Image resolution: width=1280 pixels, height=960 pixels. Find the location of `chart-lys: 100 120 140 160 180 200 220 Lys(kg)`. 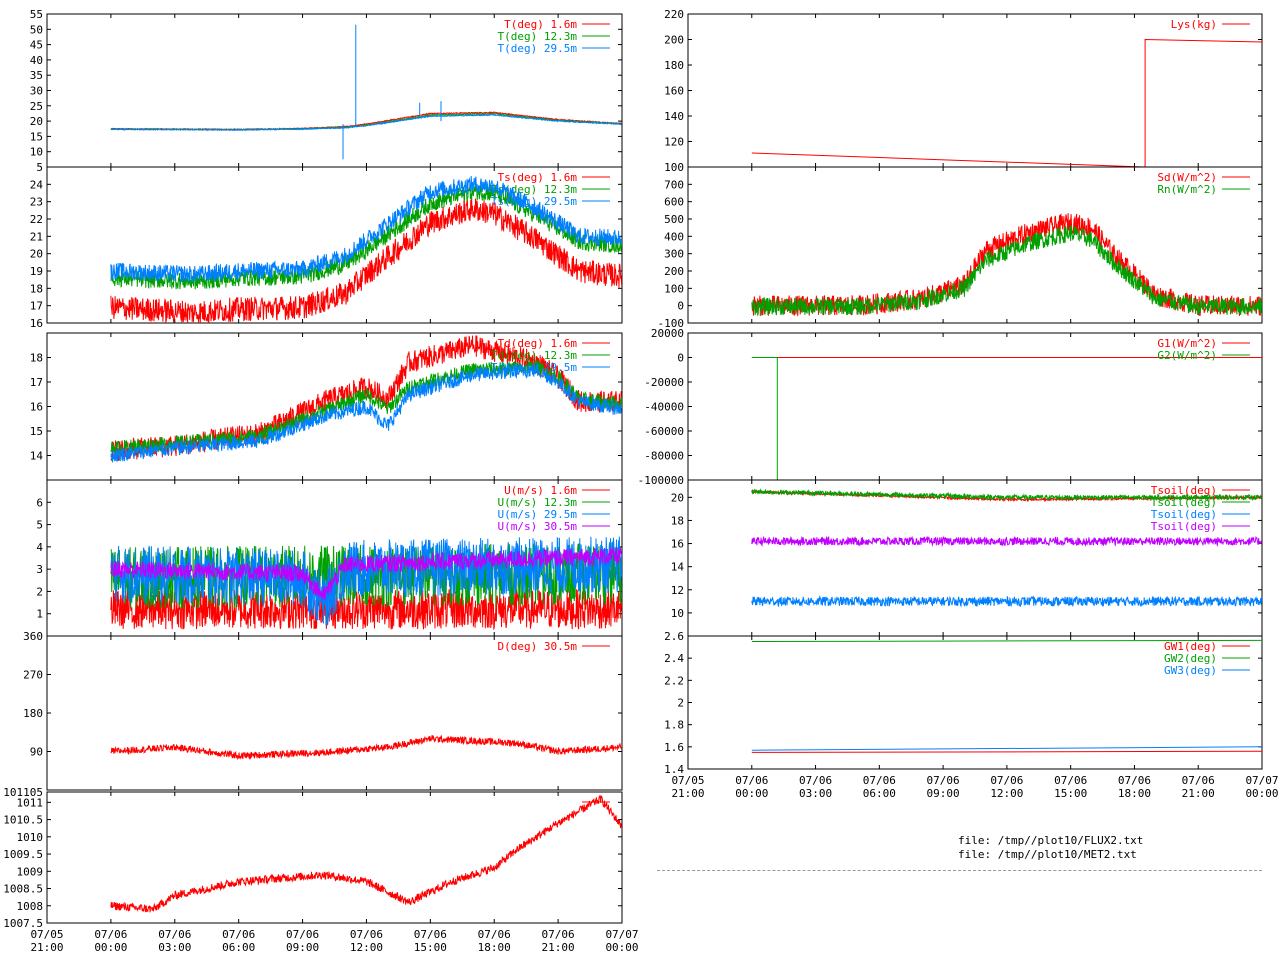

chart-lys: 100 120 140 160 180 200 220 Lys(kg) is located at coordinates (963, 91).